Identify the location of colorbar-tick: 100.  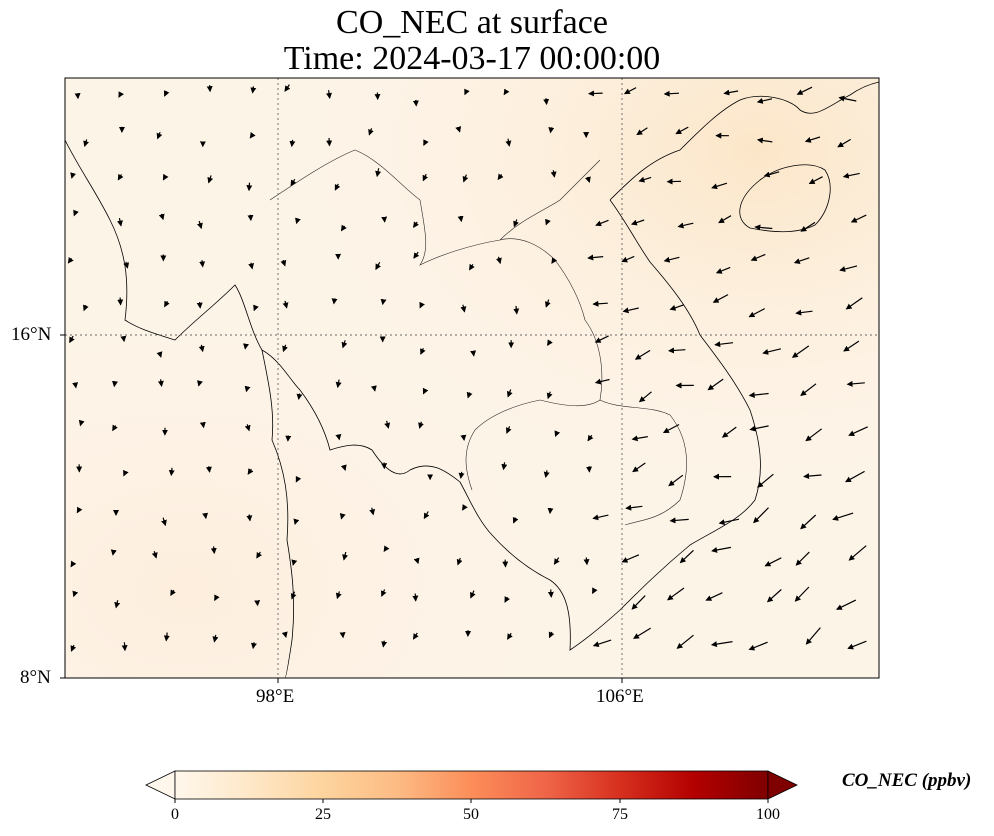
(768, 814).